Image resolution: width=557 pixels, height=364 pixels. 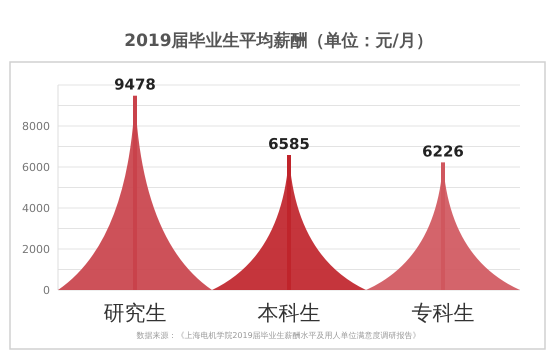 I want to click on y-tick-label: 0, so click(x=46, y=290).